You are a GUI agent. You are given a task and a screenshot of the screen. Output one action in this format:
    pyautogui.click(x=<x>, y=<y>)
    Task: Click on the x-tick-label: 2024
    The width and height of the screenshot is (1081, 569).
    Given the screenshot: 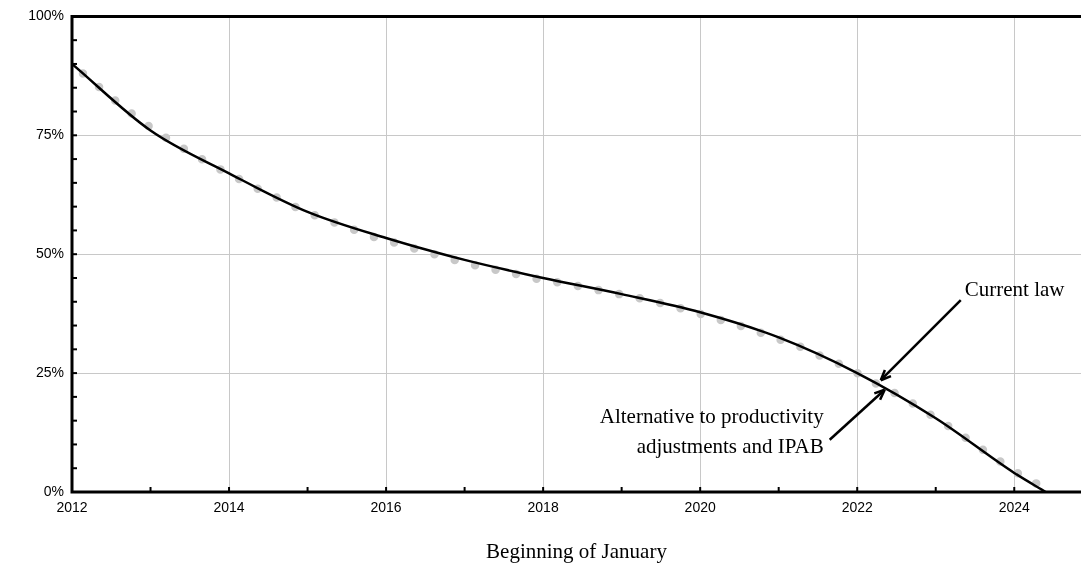 What is the action you would take?
    pyautogui.click(x=1014, y=507)
    